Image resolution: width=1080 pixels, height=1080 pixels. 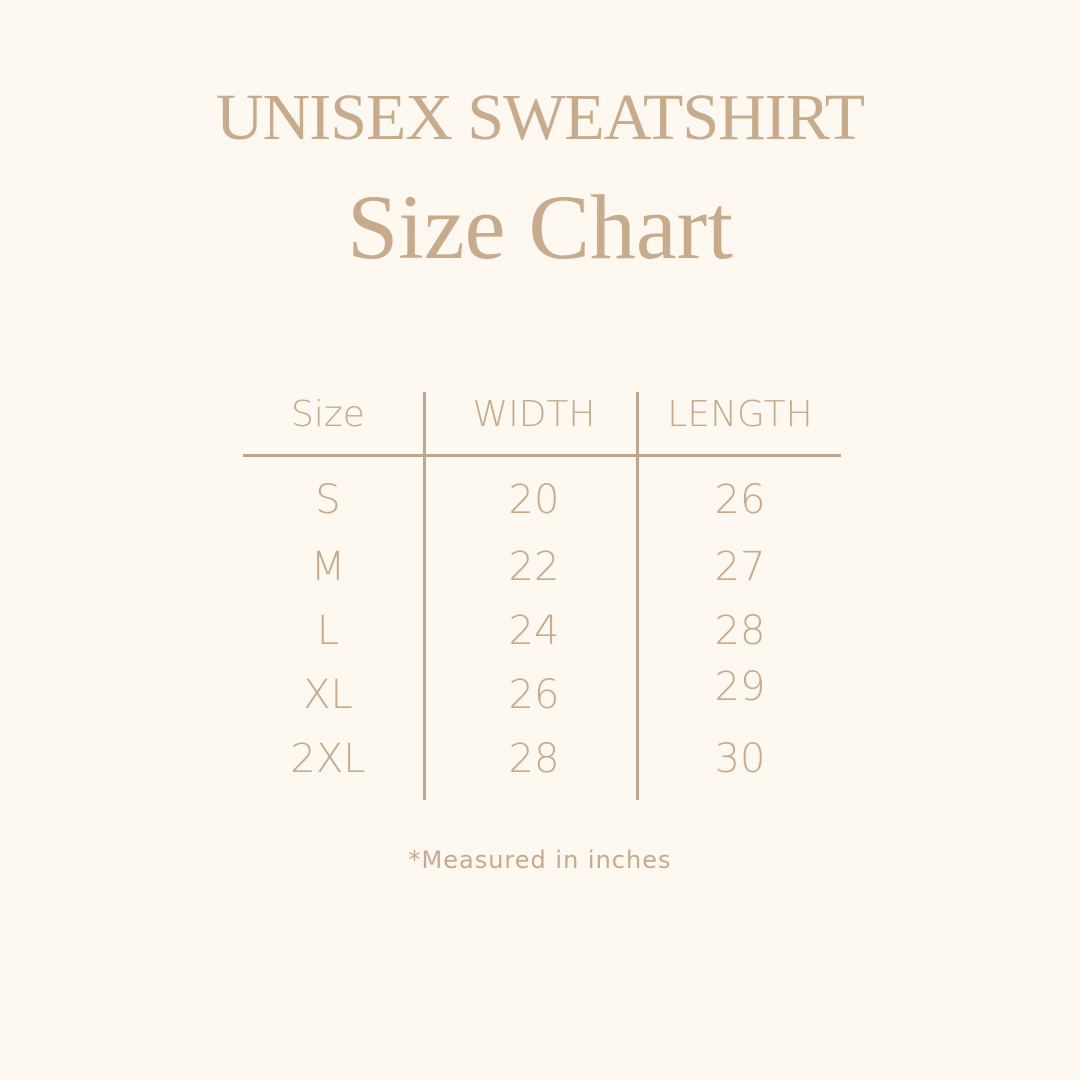 What do you see at coordinates (540, 117) in the screenshot?
I see `product-title: UNISEX SWEATSHIRT` at bounding box center [540, 117].